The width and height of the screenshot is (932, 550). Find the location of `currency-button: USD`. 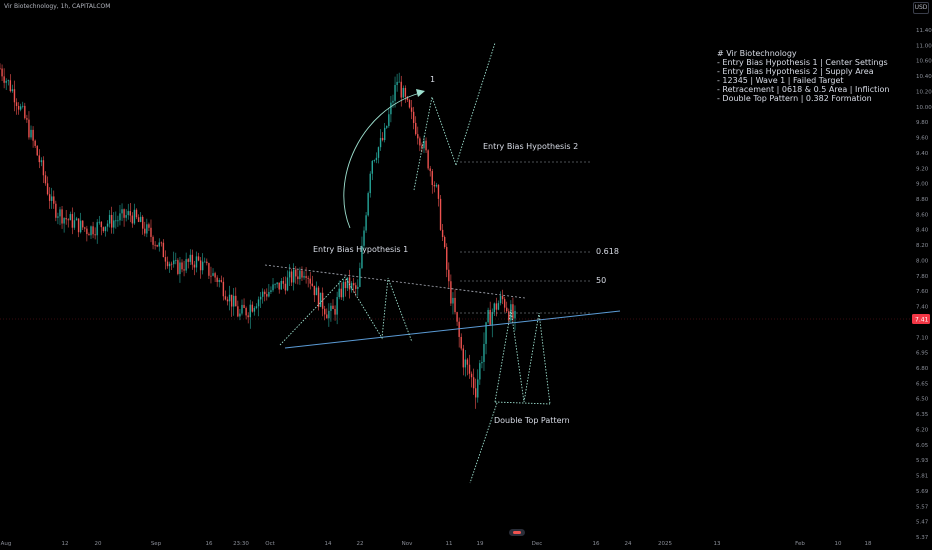

currency-button: USD is located at coordinates (921, 8).